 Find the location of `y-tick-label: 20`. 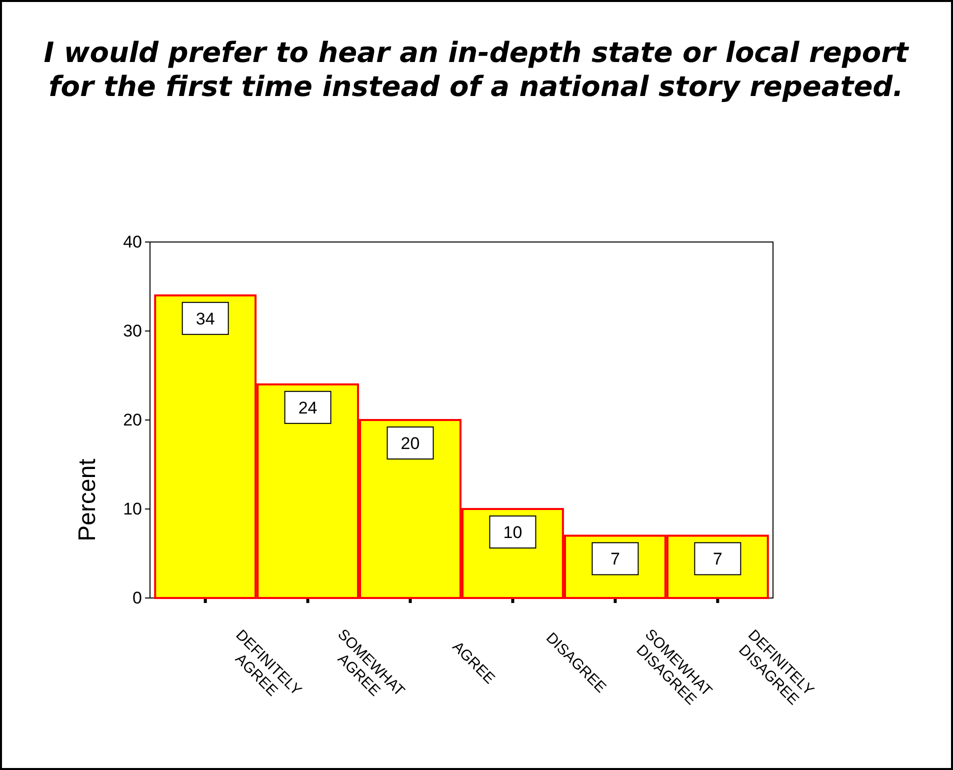

y-tick-label: 20 is located at coordinates (132, 420).